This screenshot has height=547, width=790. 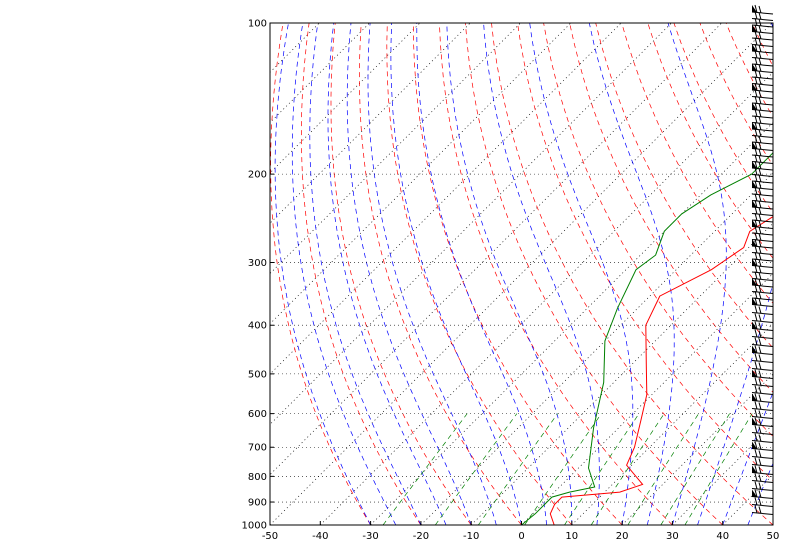 What do you see at coordinates (257, 263) in the screenshot?
I see `y-tick-label: 300` at bounding box center [257, 263].